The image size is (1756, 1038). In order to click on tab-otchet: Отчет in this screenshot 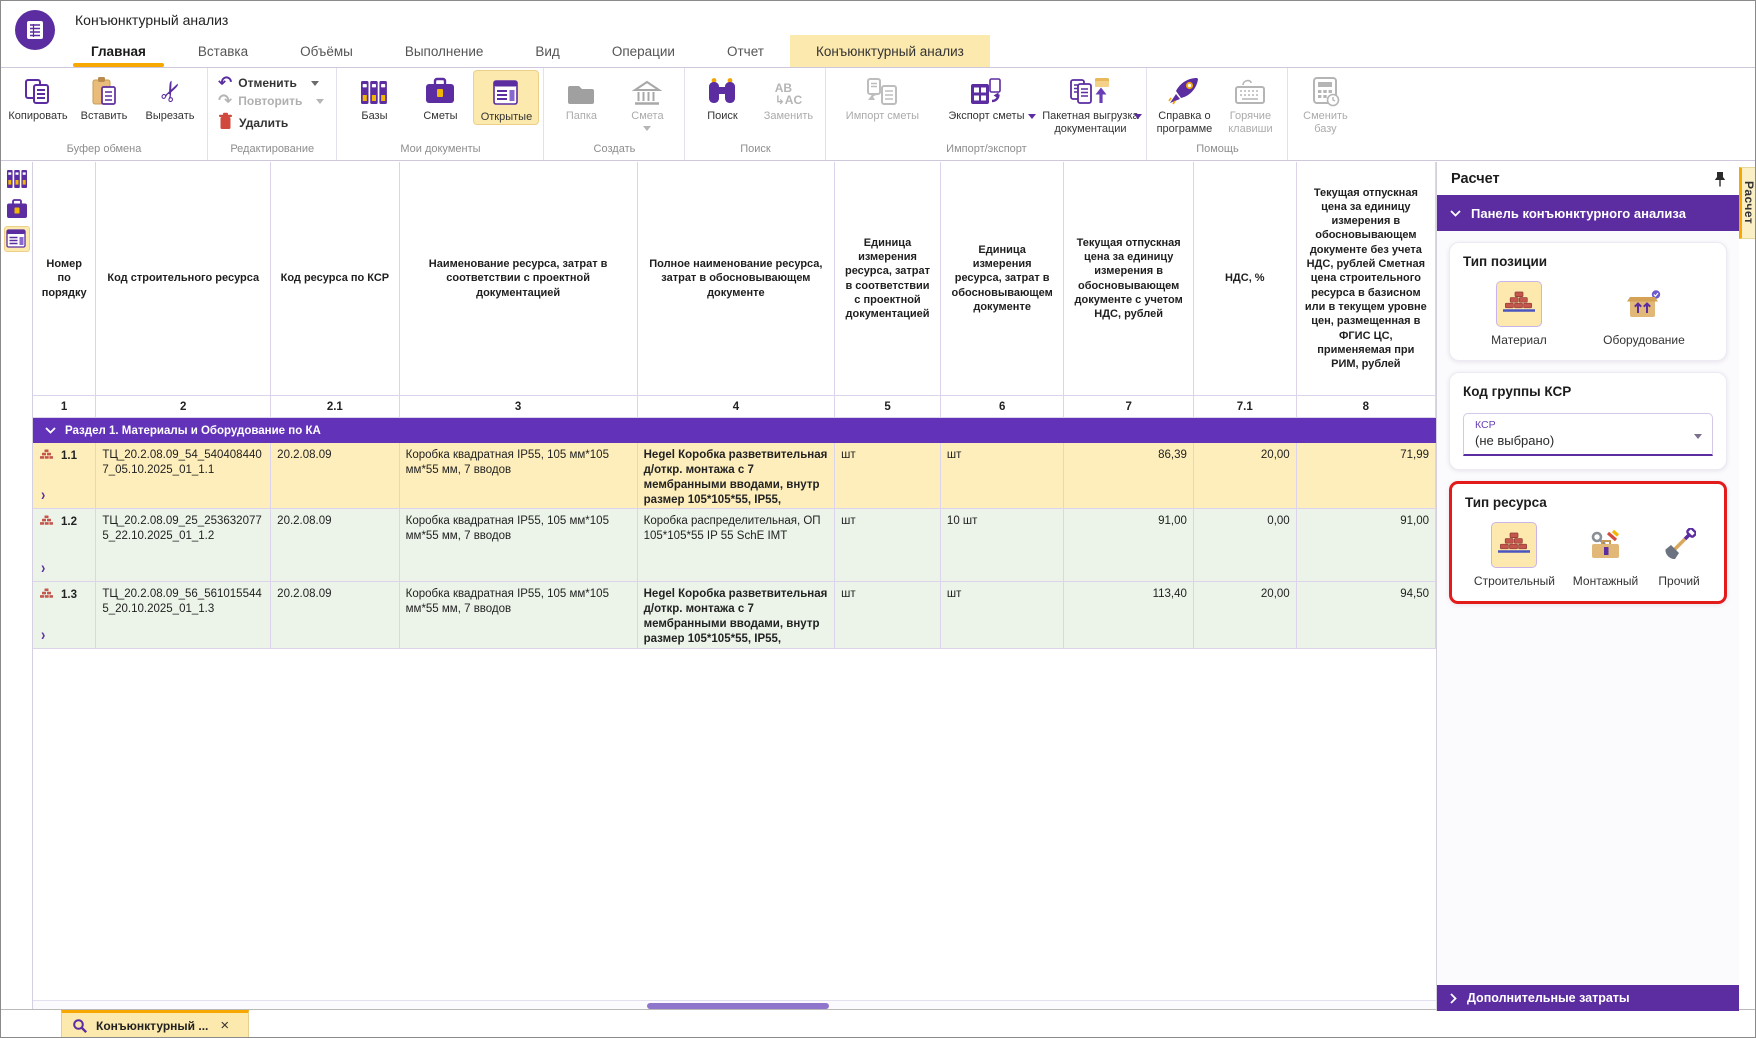, I will do `click(745, 51)`.